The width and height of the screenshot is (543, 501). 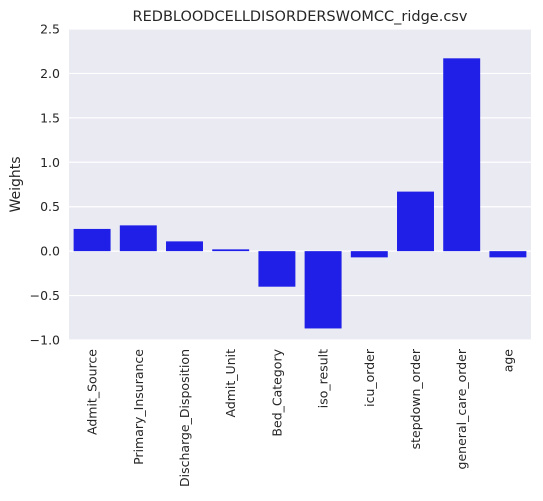 What do you see at coordinates (16, 184) in the screenshot?
I see `y-axis-label: Weights` at bounding box center [16, 184].